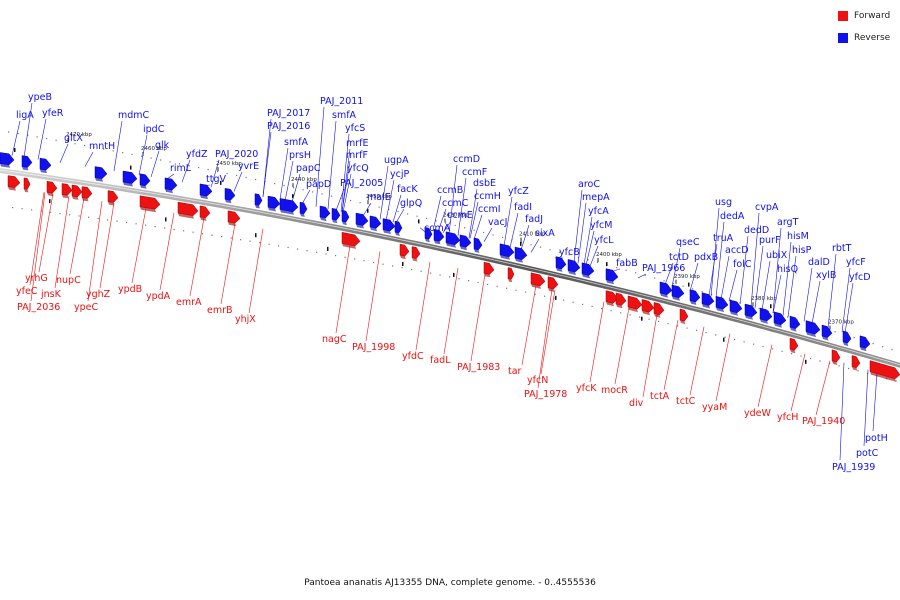 This screenshot has width=900, height=600. What do you see at coordinates (68, 280) in the screenshot?
I see `forward-gene-label: nupC` at bounding box center [68, 280].